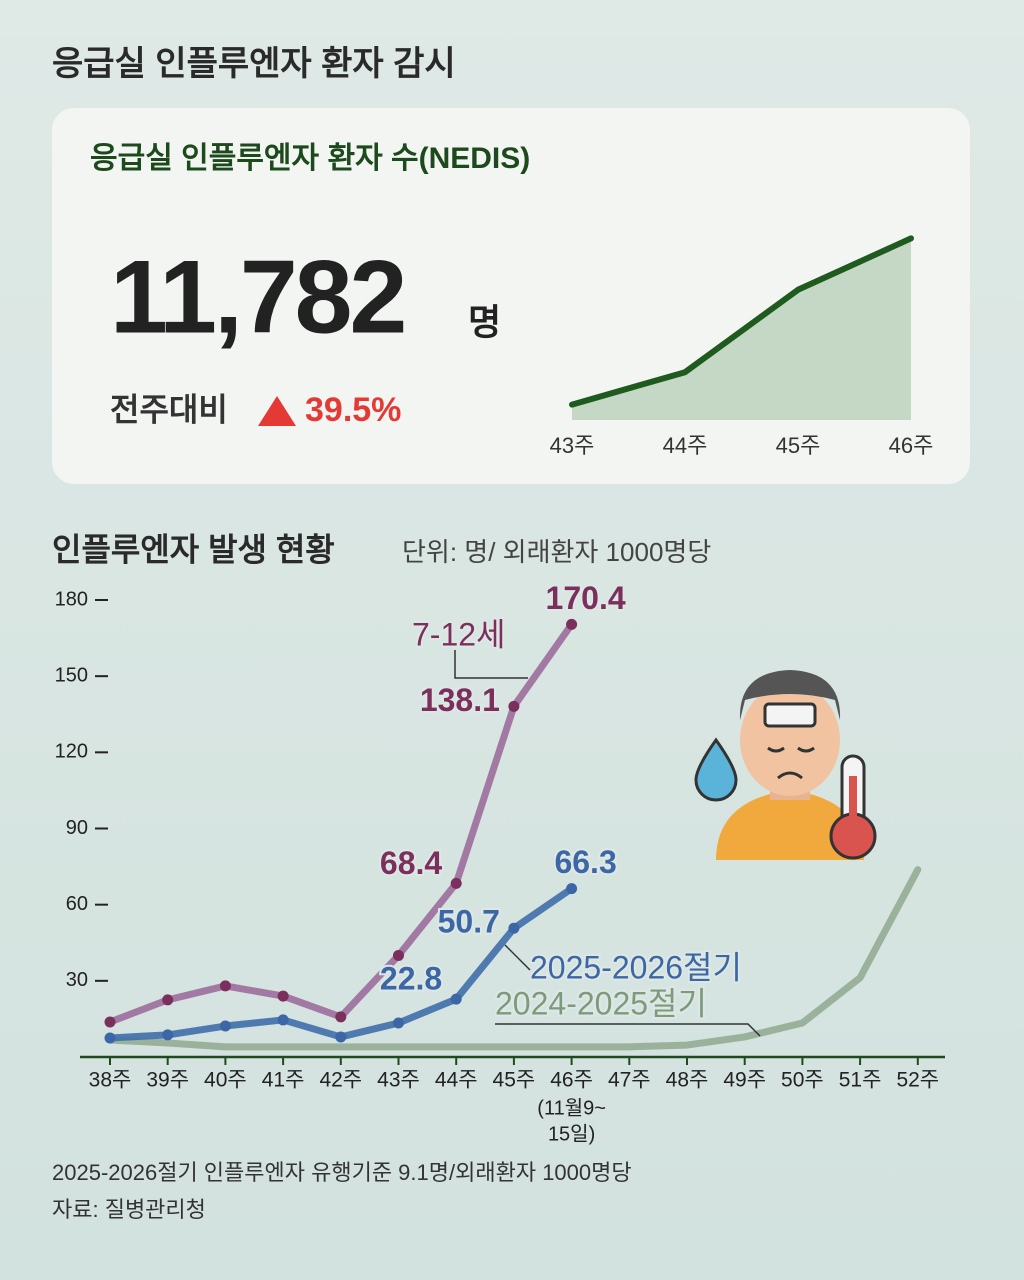  Describe the element at coordinates (785, 765) in the screenshot. I see `sick-person-icon` at that location.